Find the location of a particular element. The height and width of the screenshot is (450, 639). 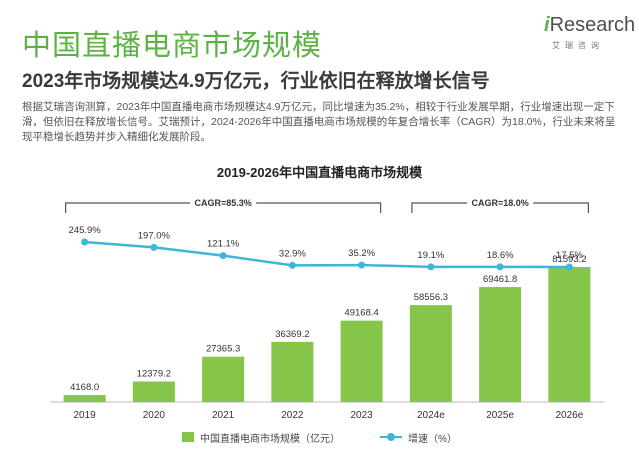

bar-2024e is located at coordinates (430, 353).